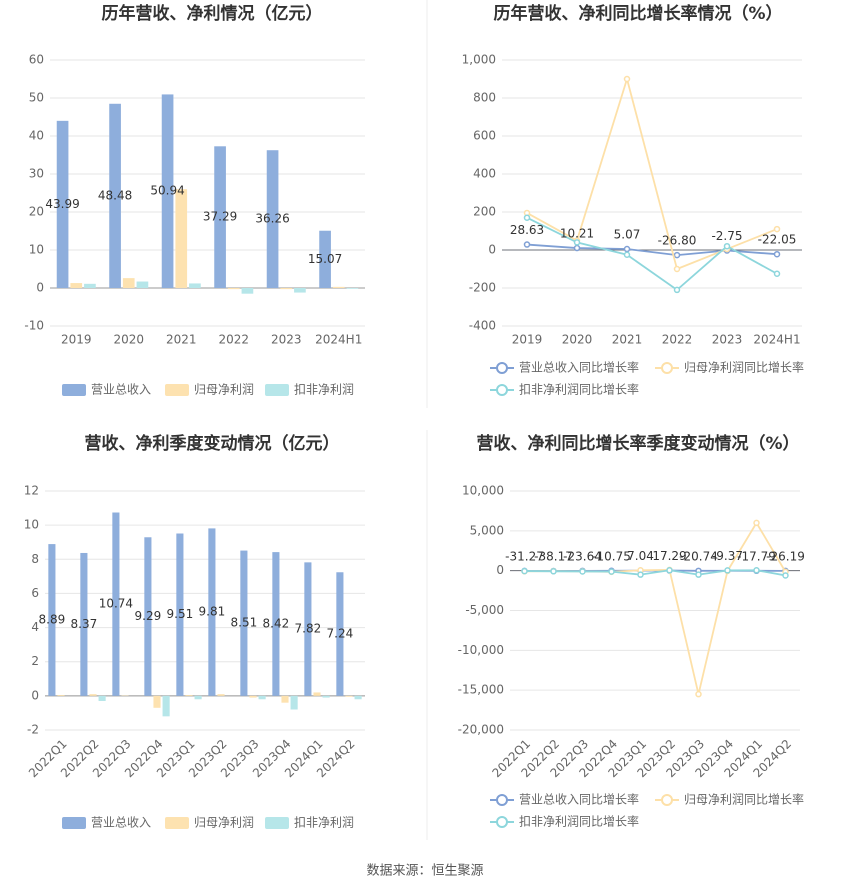 The image size is (850, 891). I want to click on y-tick-label: 50, so click(36, 98).